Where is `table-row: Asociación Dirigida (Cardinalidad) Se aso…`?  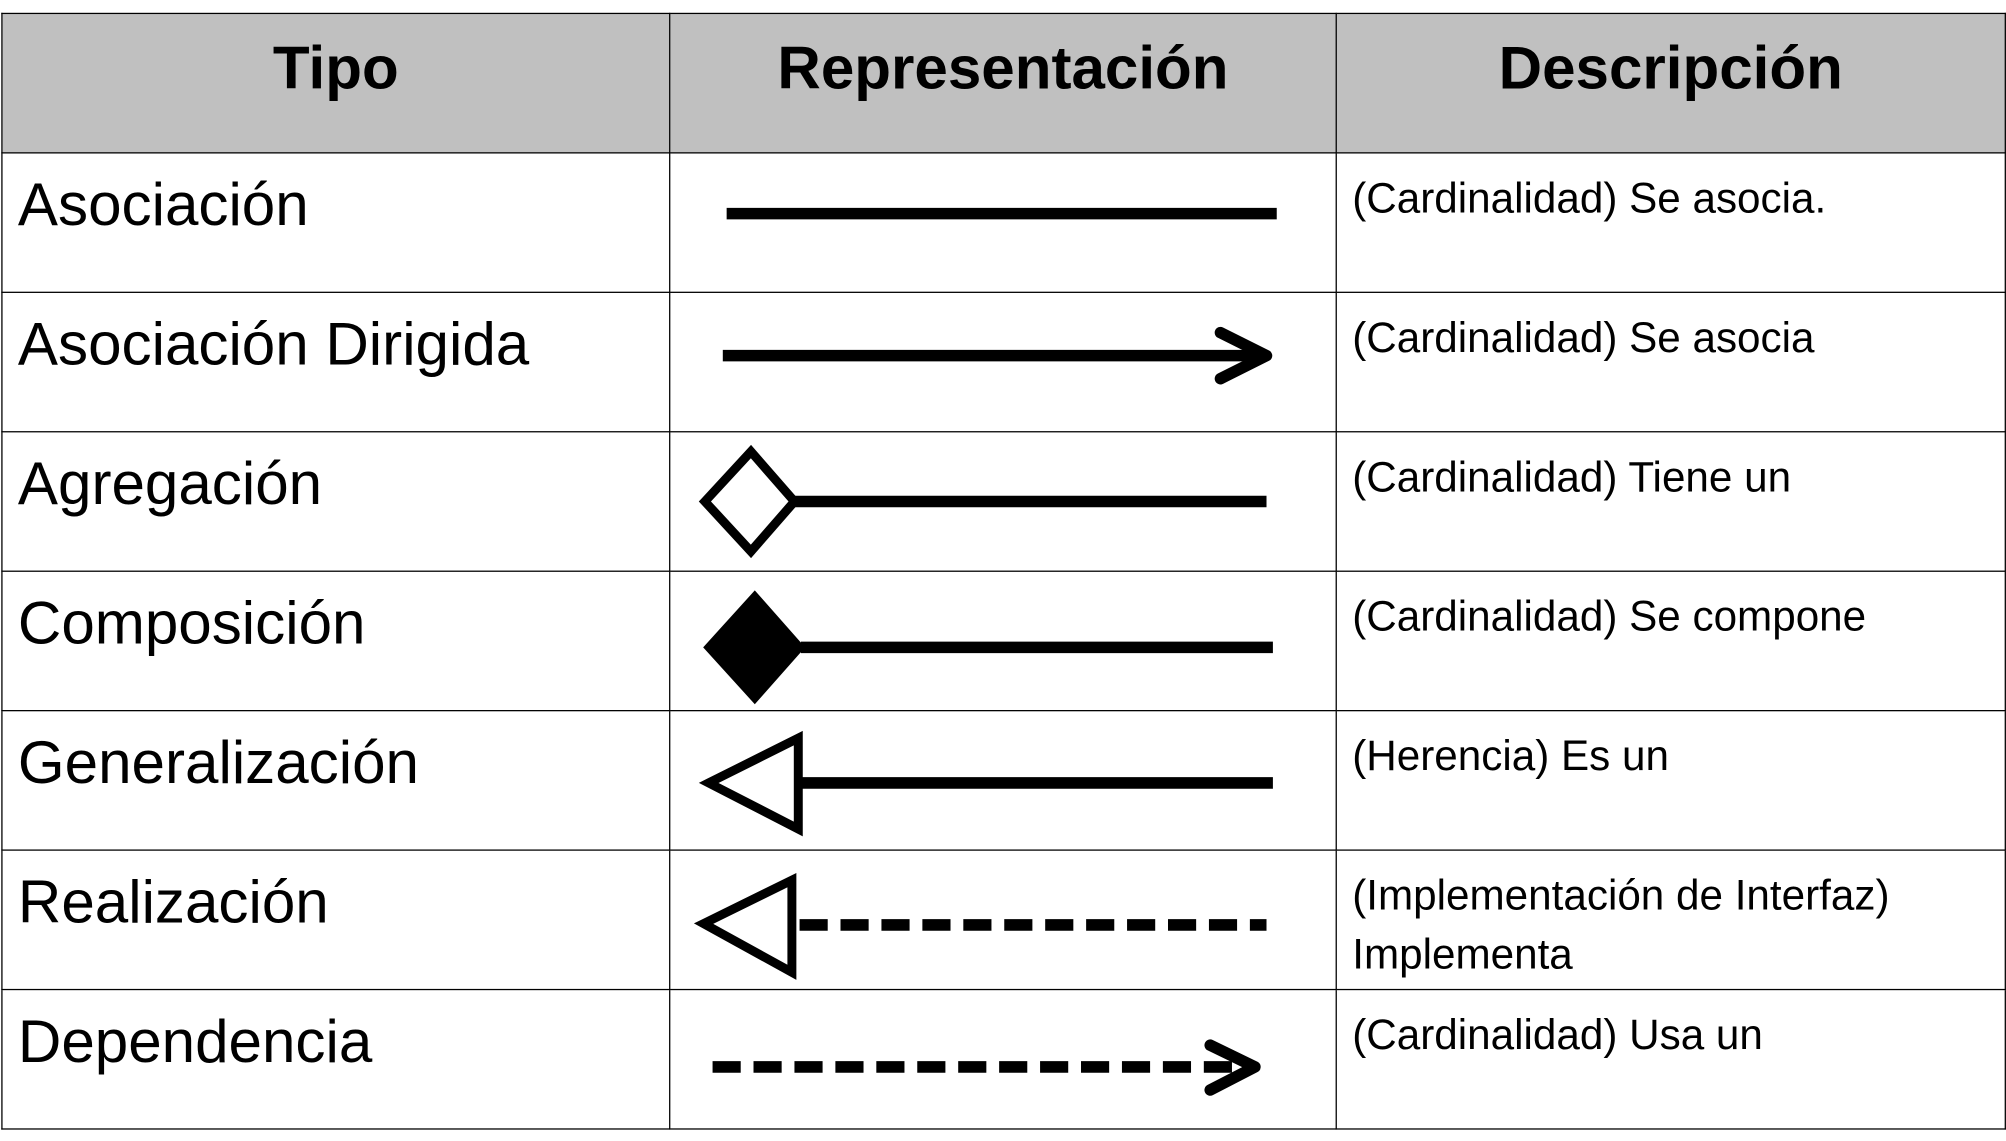 table-row: Asociación Dirigida (Cardinalidad) Se aso… is located at coordinates (1003, 362).